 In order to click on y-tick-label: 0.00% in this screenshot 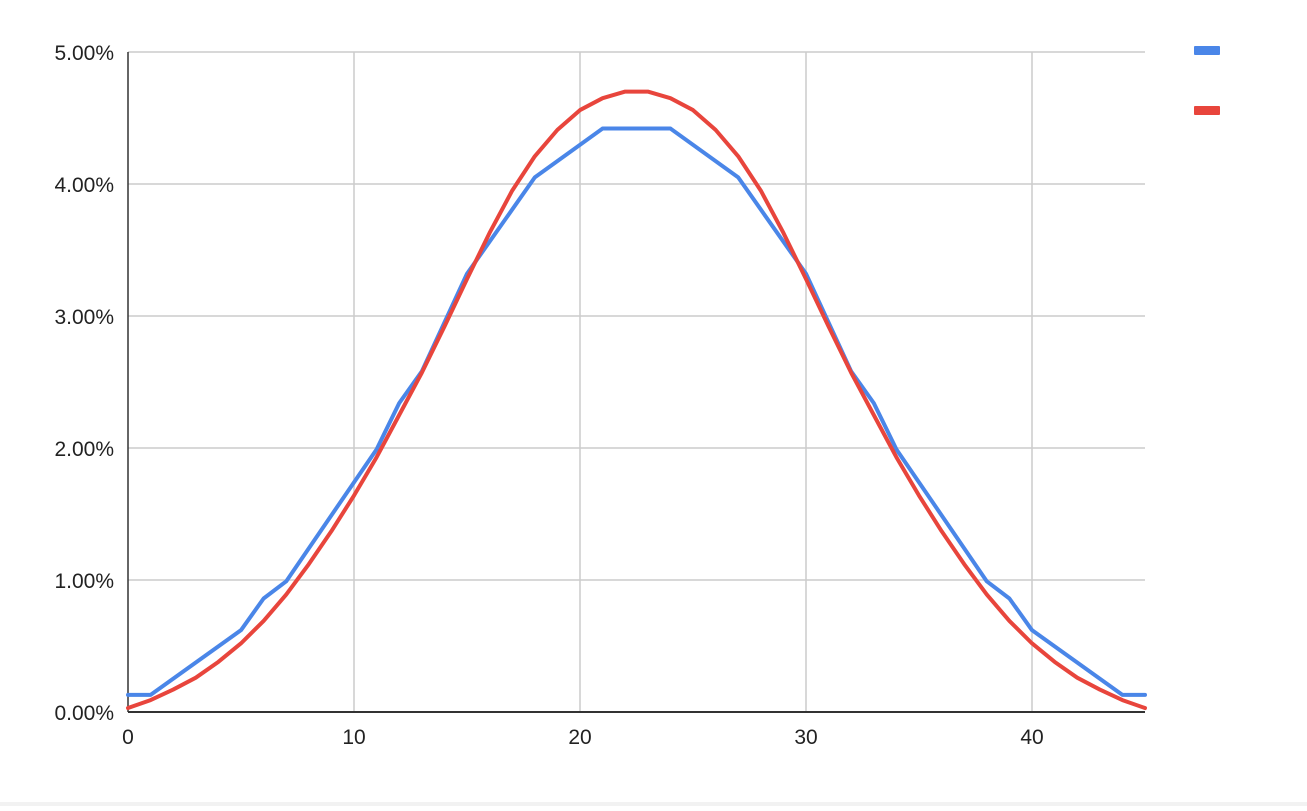, I will do `click(84, 713)`.